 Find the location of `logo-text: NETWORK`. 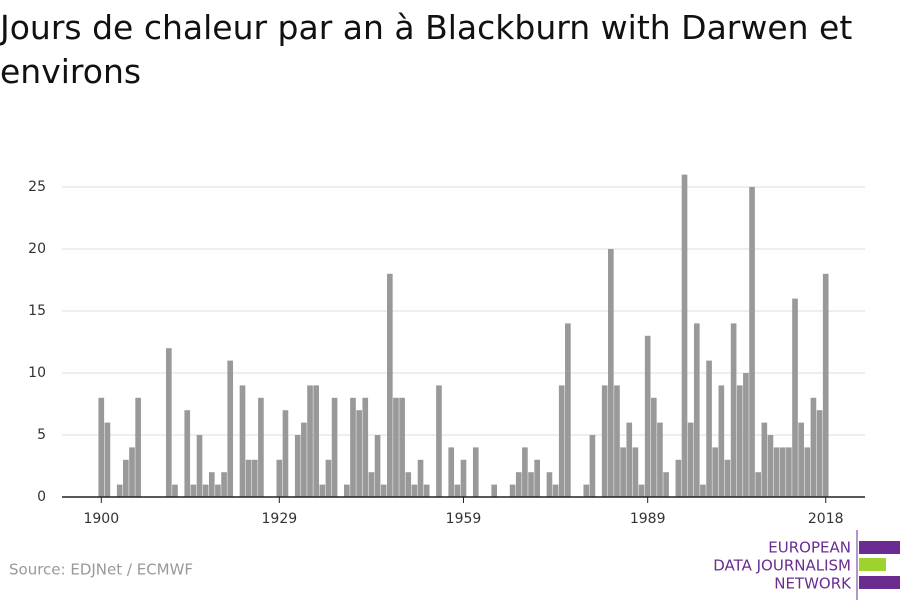

logo-text: NETWORK is located at coordinates (813, 584).